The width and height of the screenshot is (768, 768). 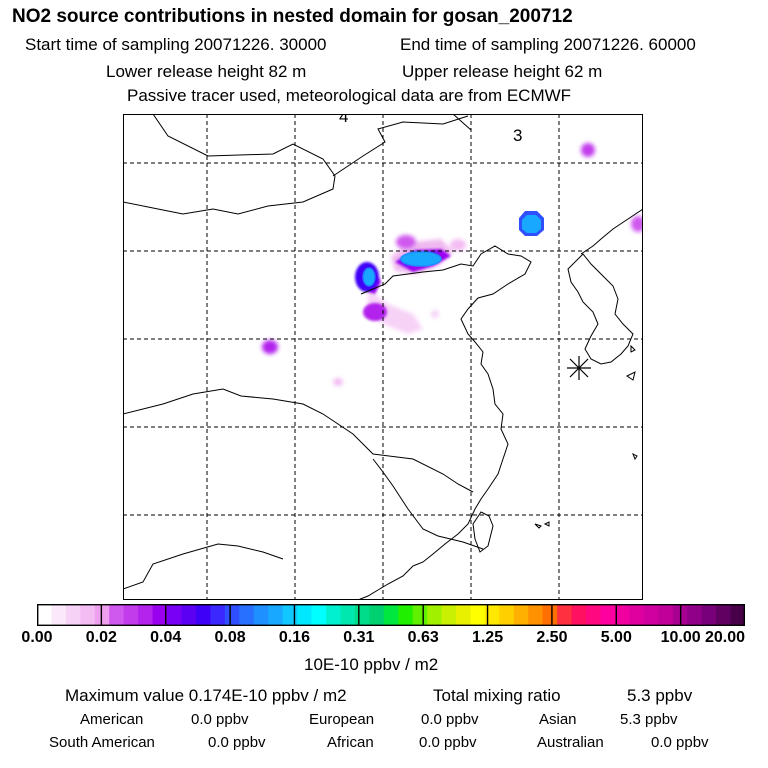 I want to click on start-time: Start time of sampling 20071226. 30000, so click(x=176, y=44).